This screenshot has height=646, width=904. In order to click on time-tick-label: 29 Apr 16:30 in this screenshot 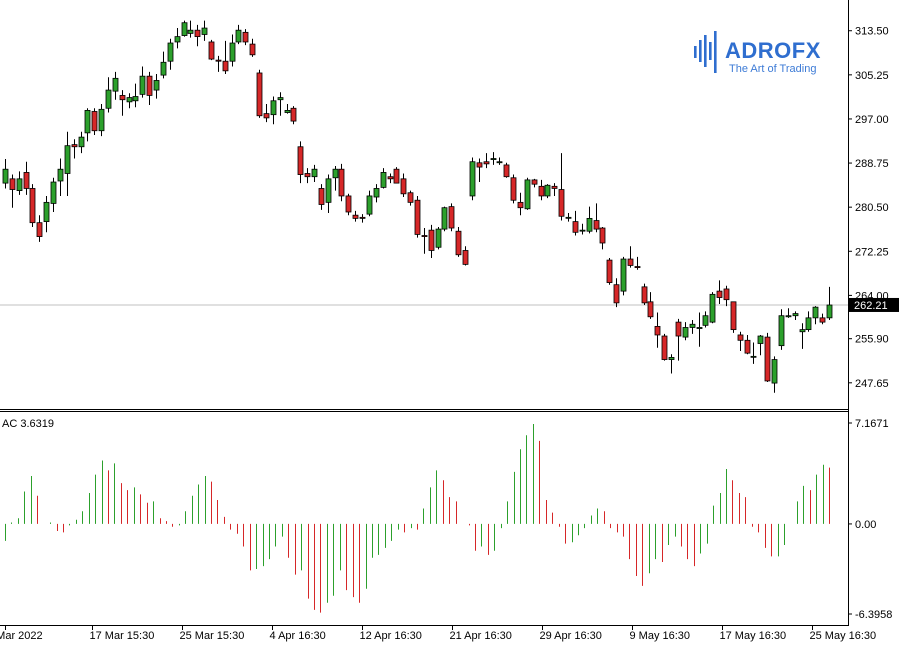, I will do `click(571, 636)`.